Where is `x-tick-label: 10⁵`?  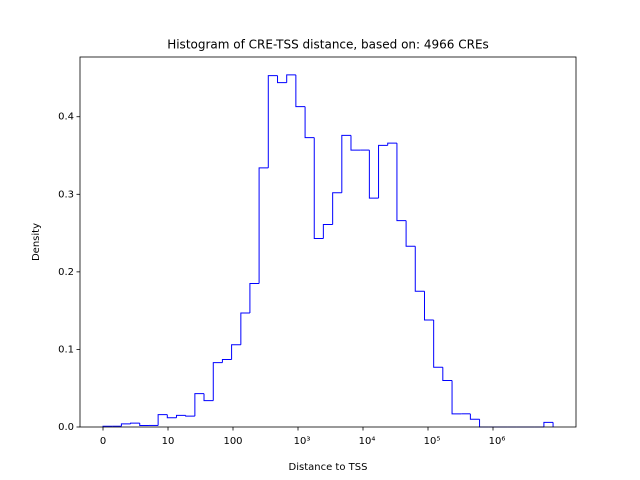
x-tick-label: 10⁵ is located at coordinates (432, 441).